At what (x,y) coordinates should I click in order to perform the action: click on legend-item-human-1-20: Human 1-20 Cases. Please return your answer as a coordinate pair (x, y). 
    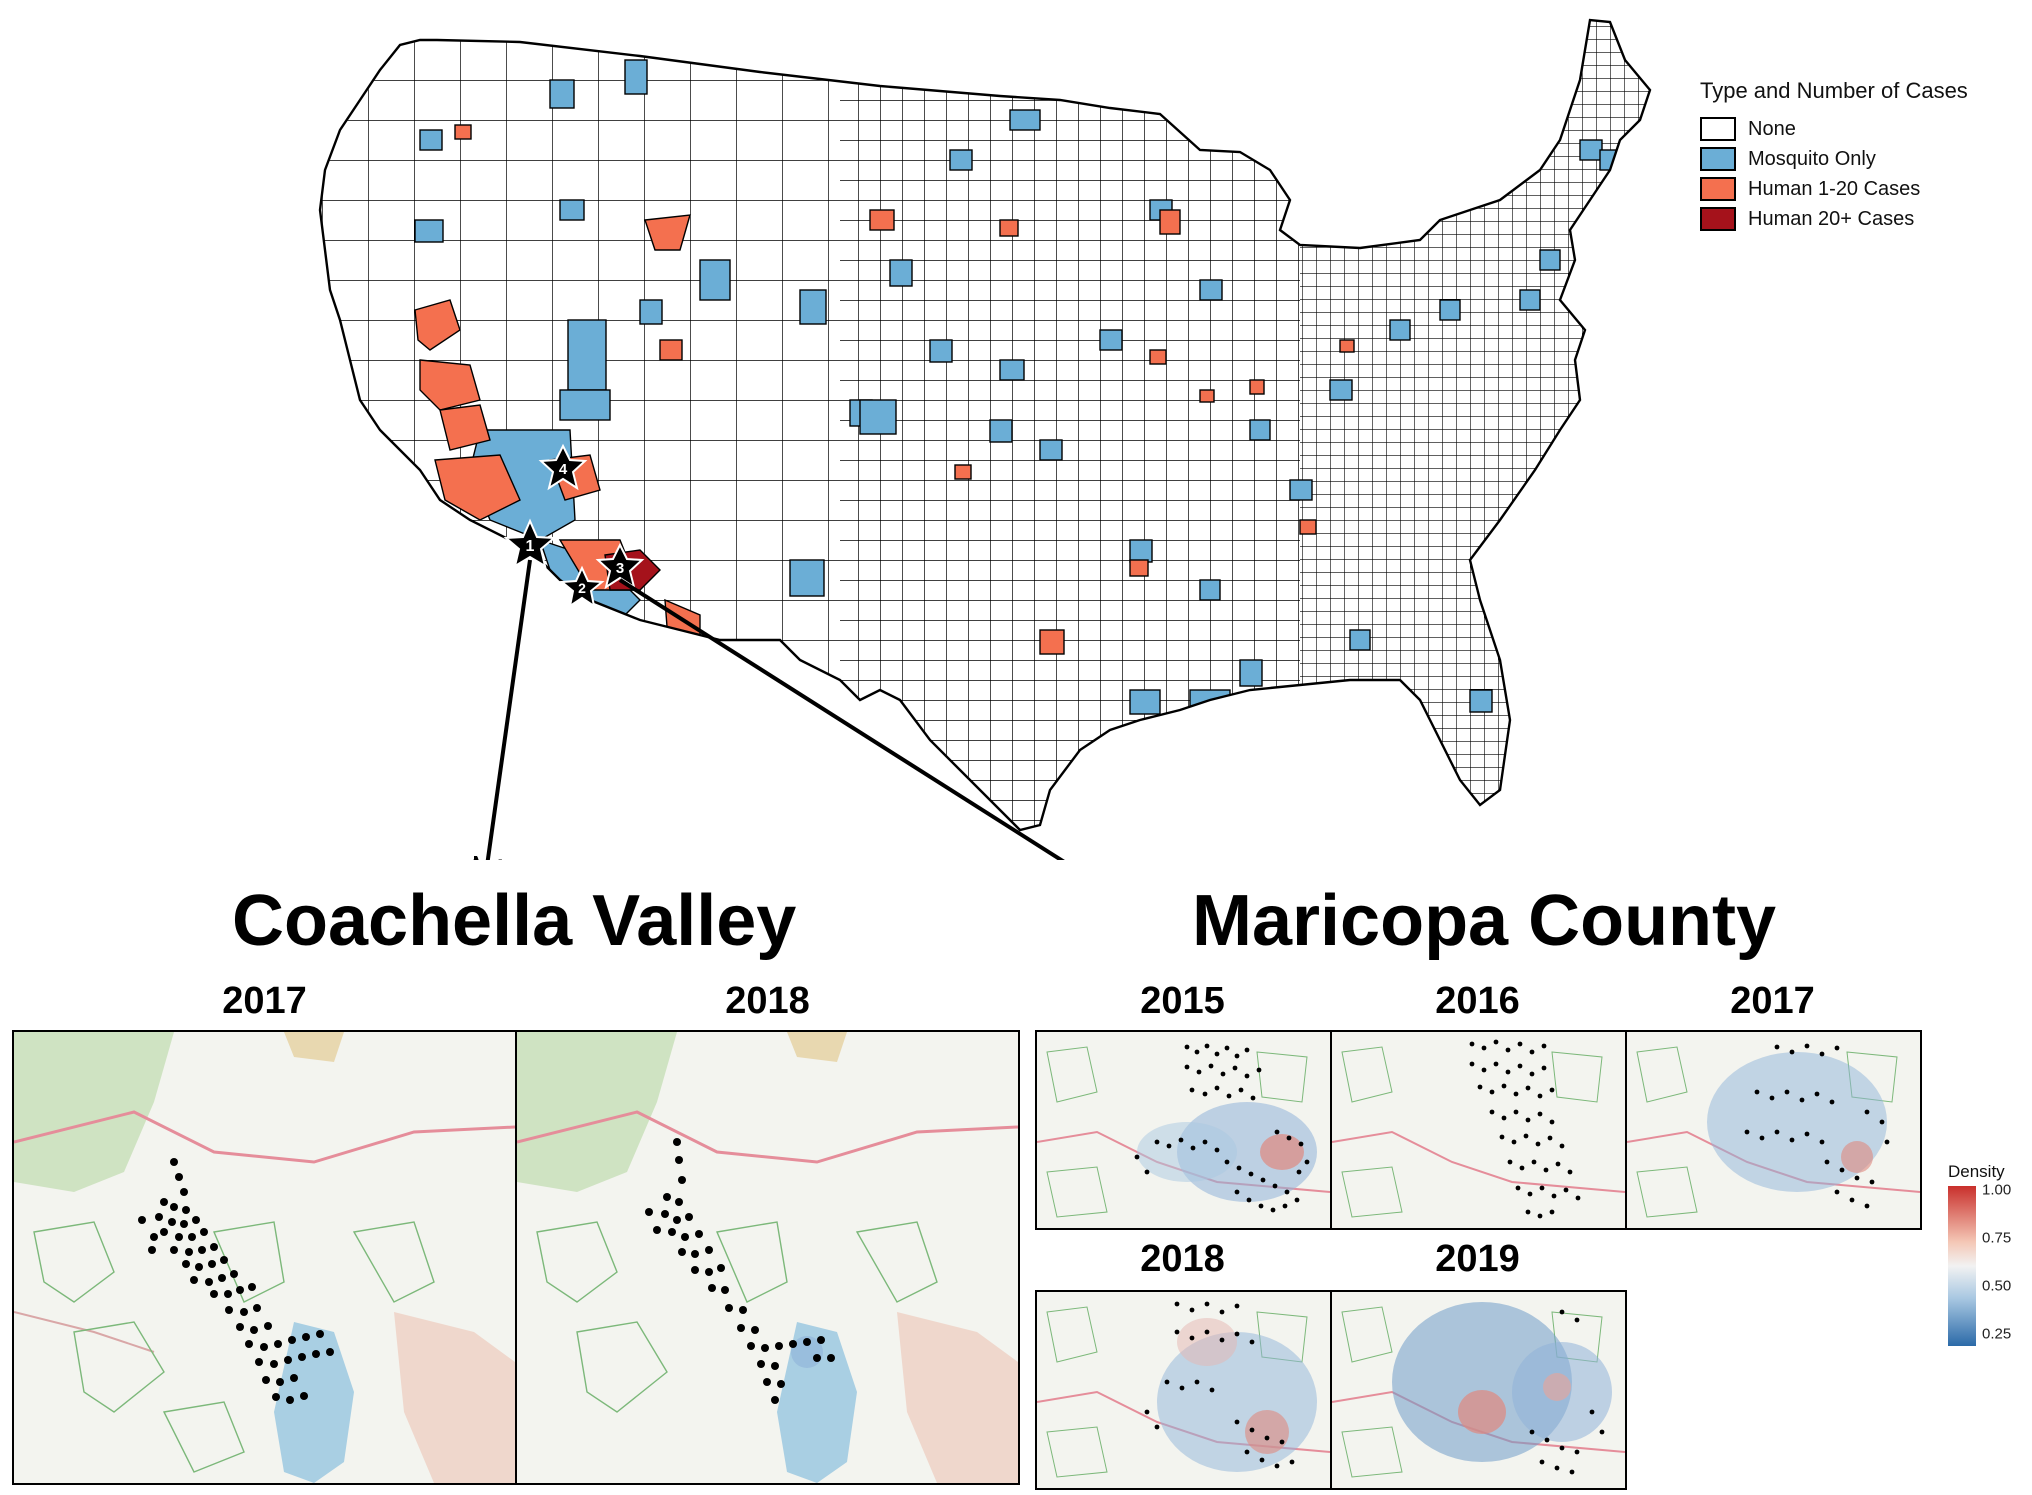
    Looking at the image, I should click on (1860, 189).